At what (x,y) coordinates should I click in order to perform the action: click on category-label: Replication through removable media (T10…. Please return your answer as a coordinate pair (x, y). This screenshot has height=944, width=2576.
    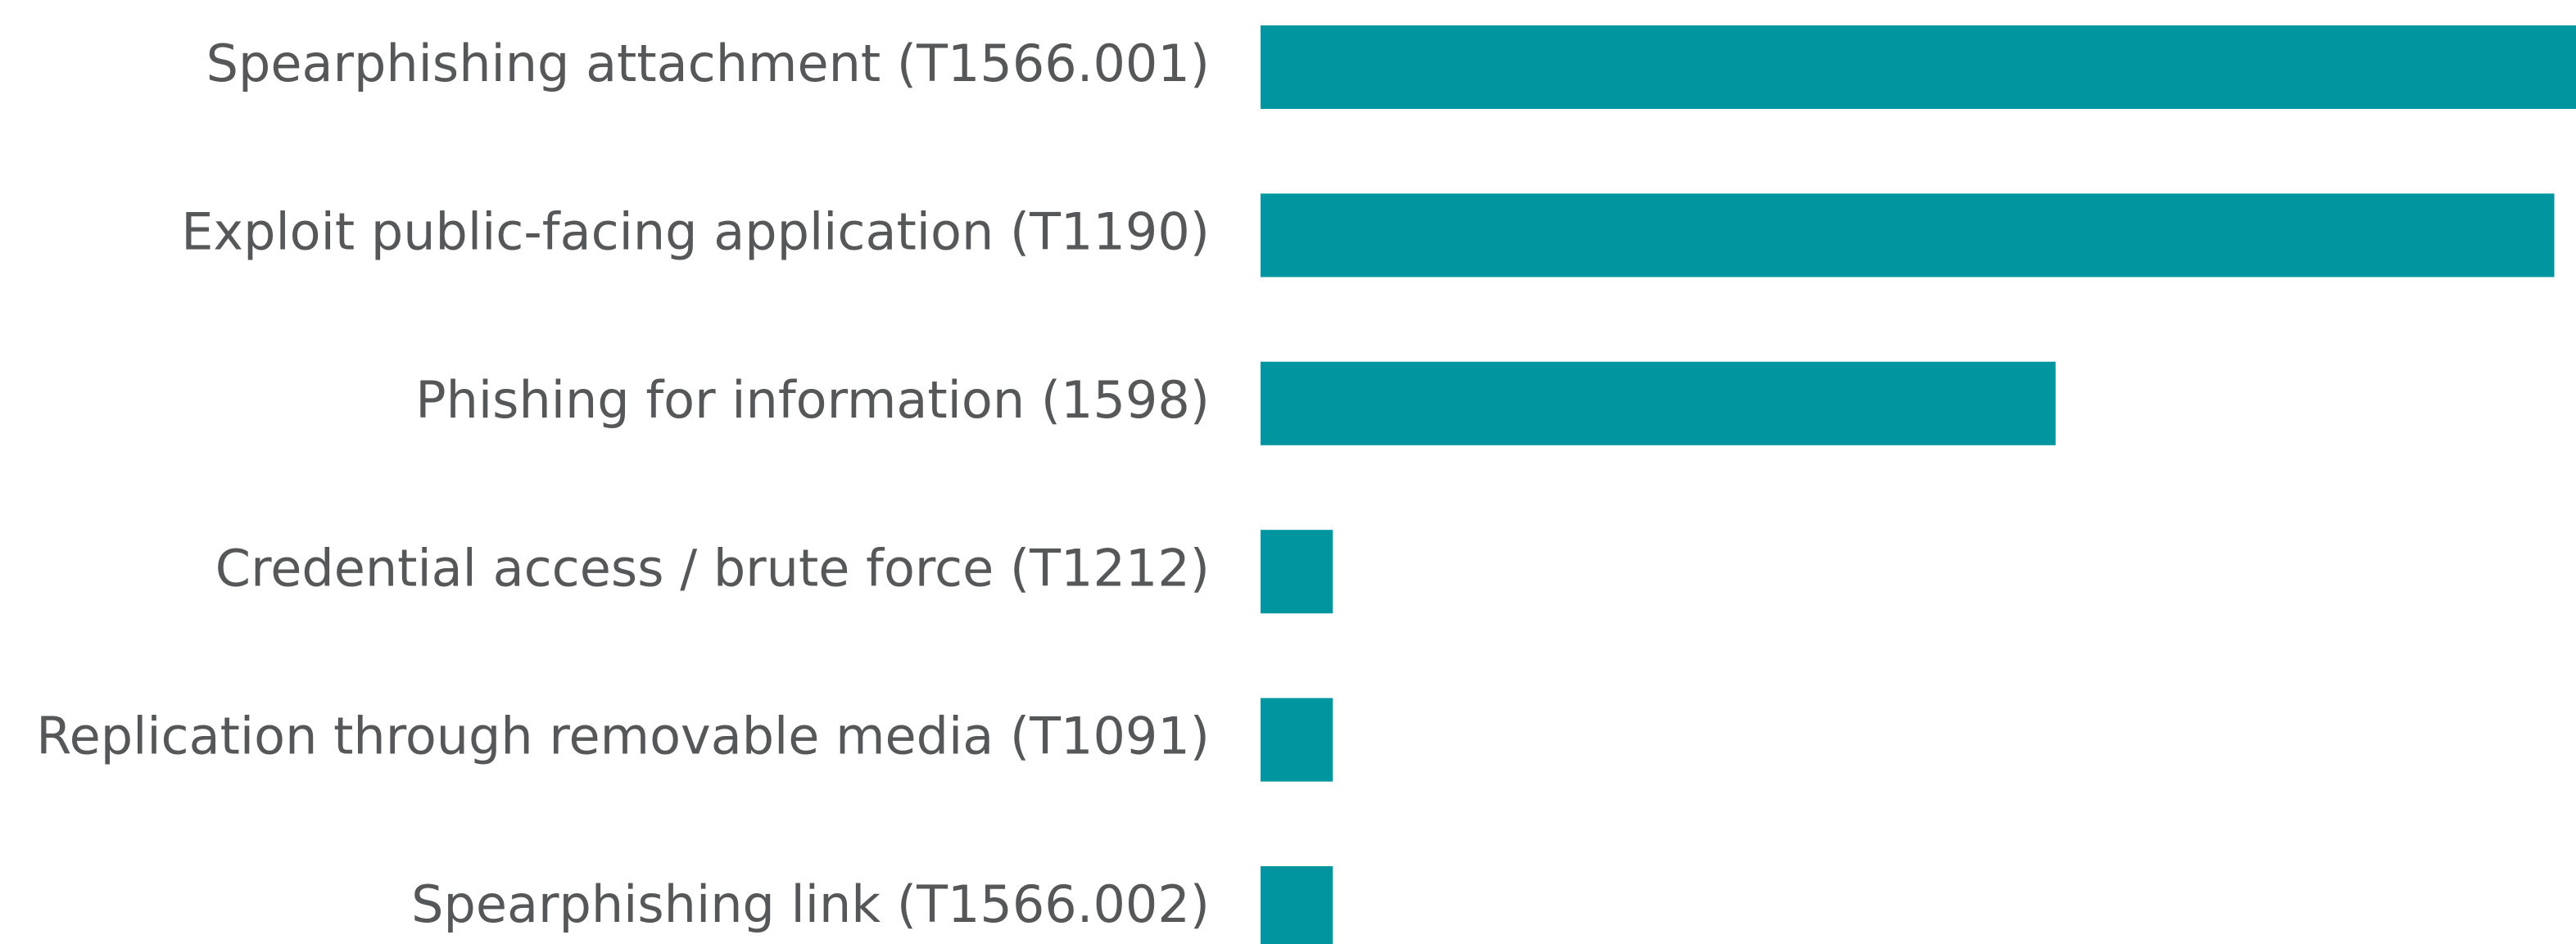
    Looking at the image, I should click on (623, 736).